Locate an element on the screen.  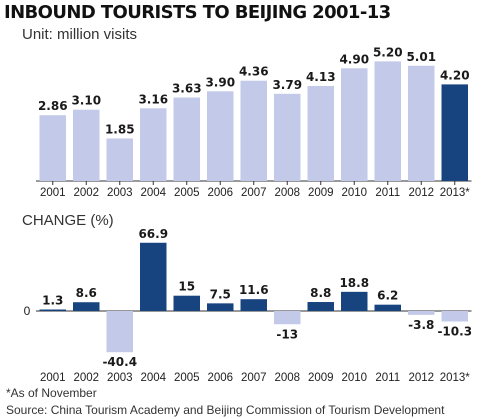
bottom-x-tick-label: 2005 is located at coordinates (187, 378).